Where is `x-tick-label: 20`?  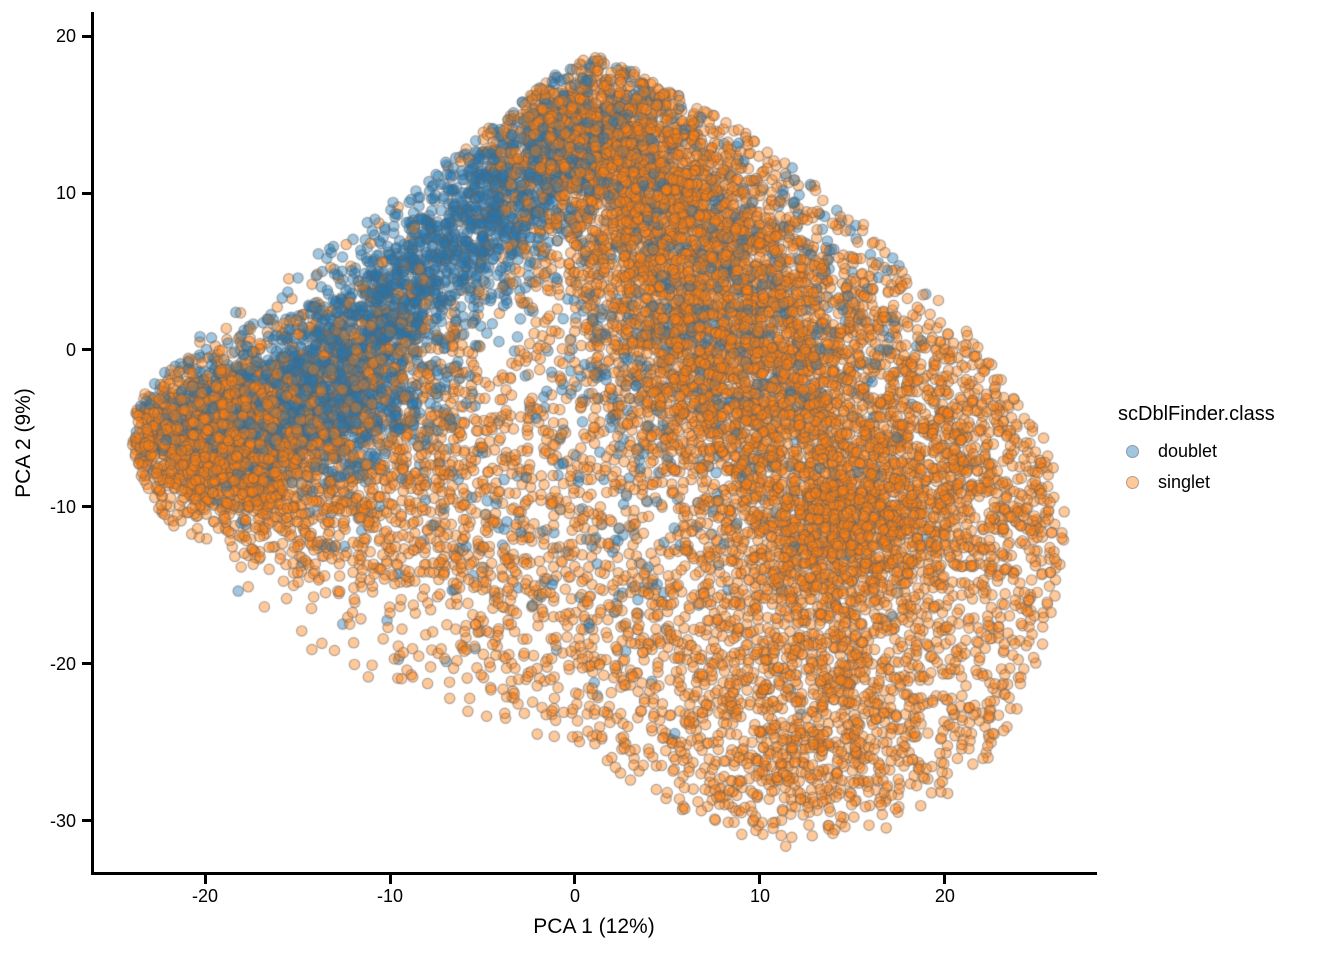 x-tick-label: 20 is located at coordinates (944, 896).